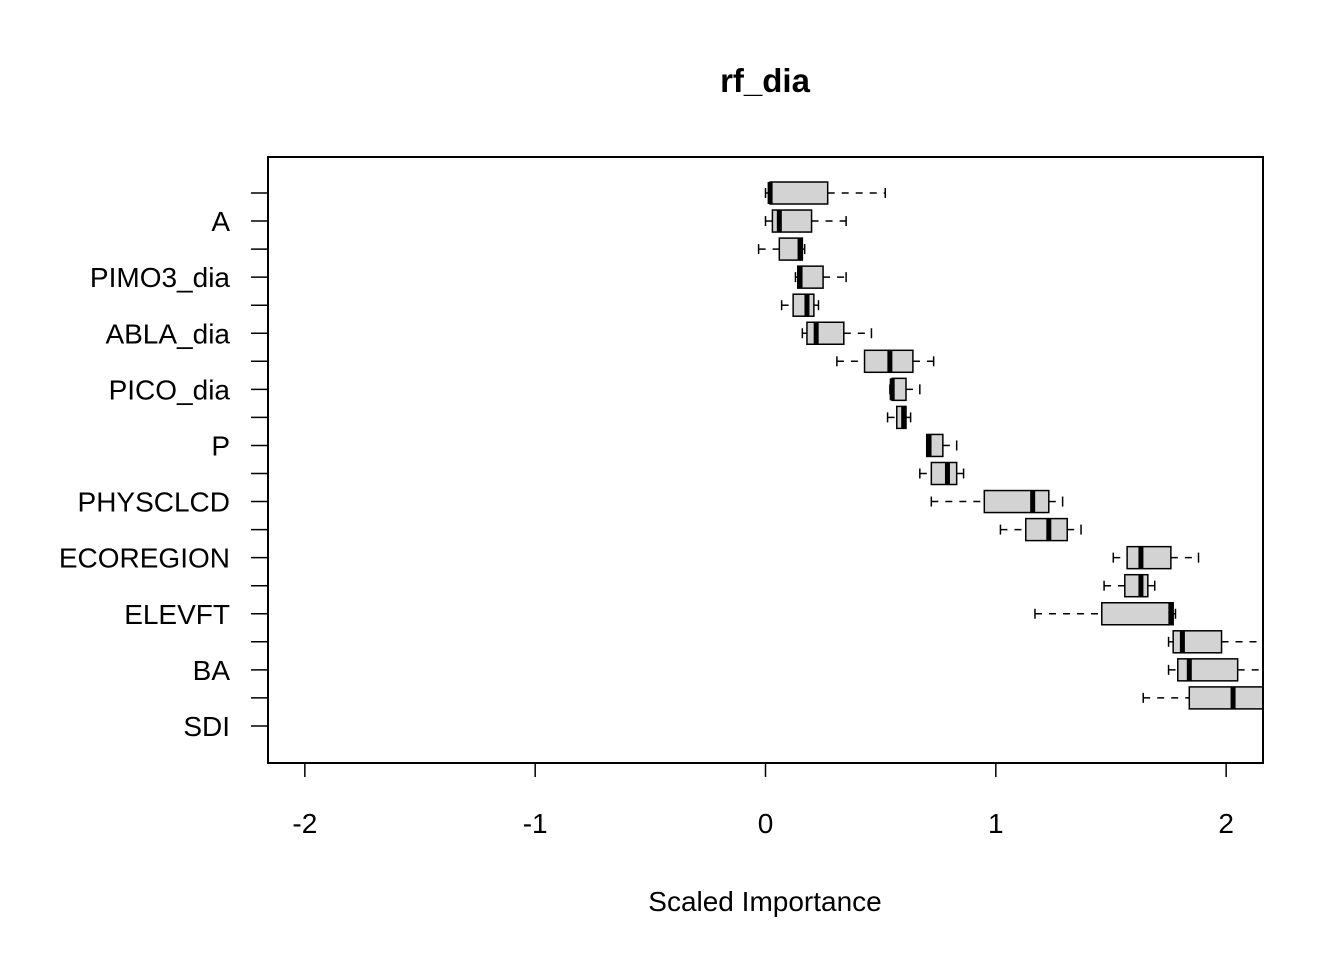 This screenshot has width=1344, height=960. I want to click on y-tick-label: BA, so click(212, 670).